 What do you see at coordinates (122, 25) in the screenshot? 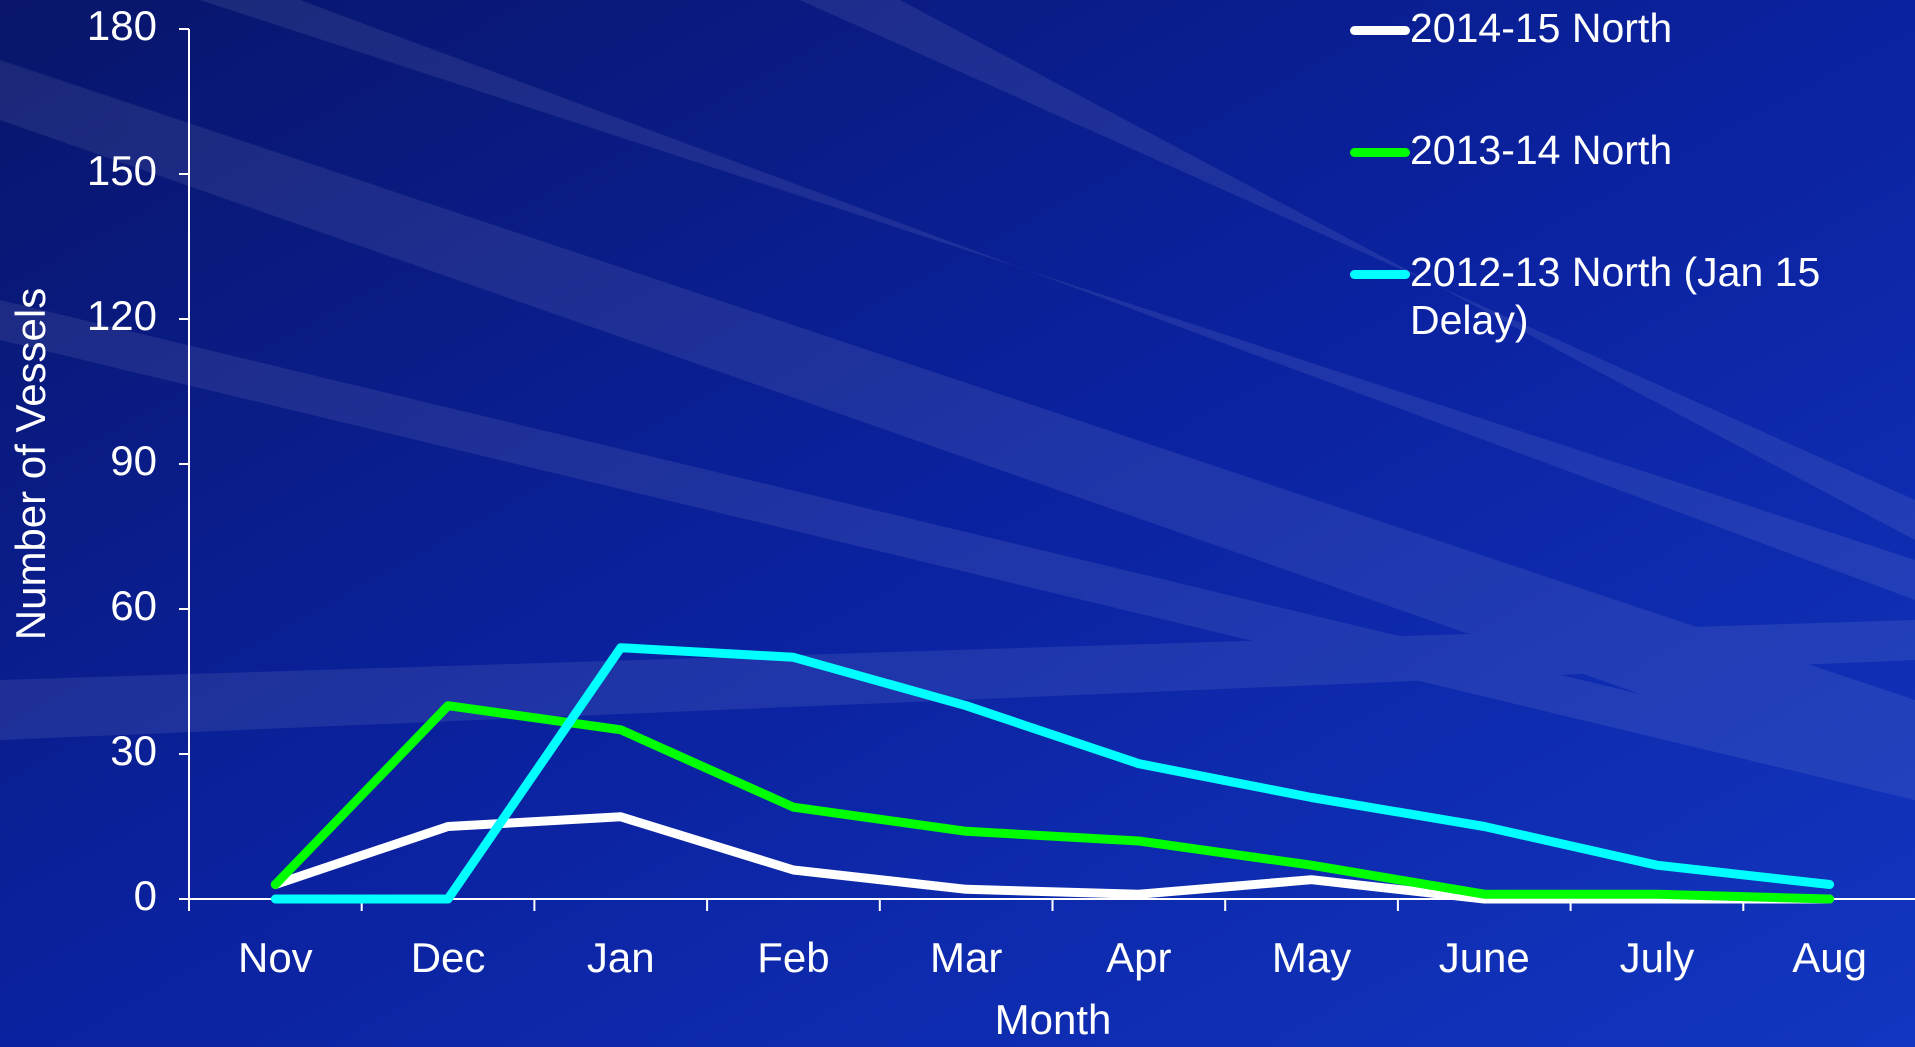
I see `y-tick-label: 180` at bounding box center [122, 25].